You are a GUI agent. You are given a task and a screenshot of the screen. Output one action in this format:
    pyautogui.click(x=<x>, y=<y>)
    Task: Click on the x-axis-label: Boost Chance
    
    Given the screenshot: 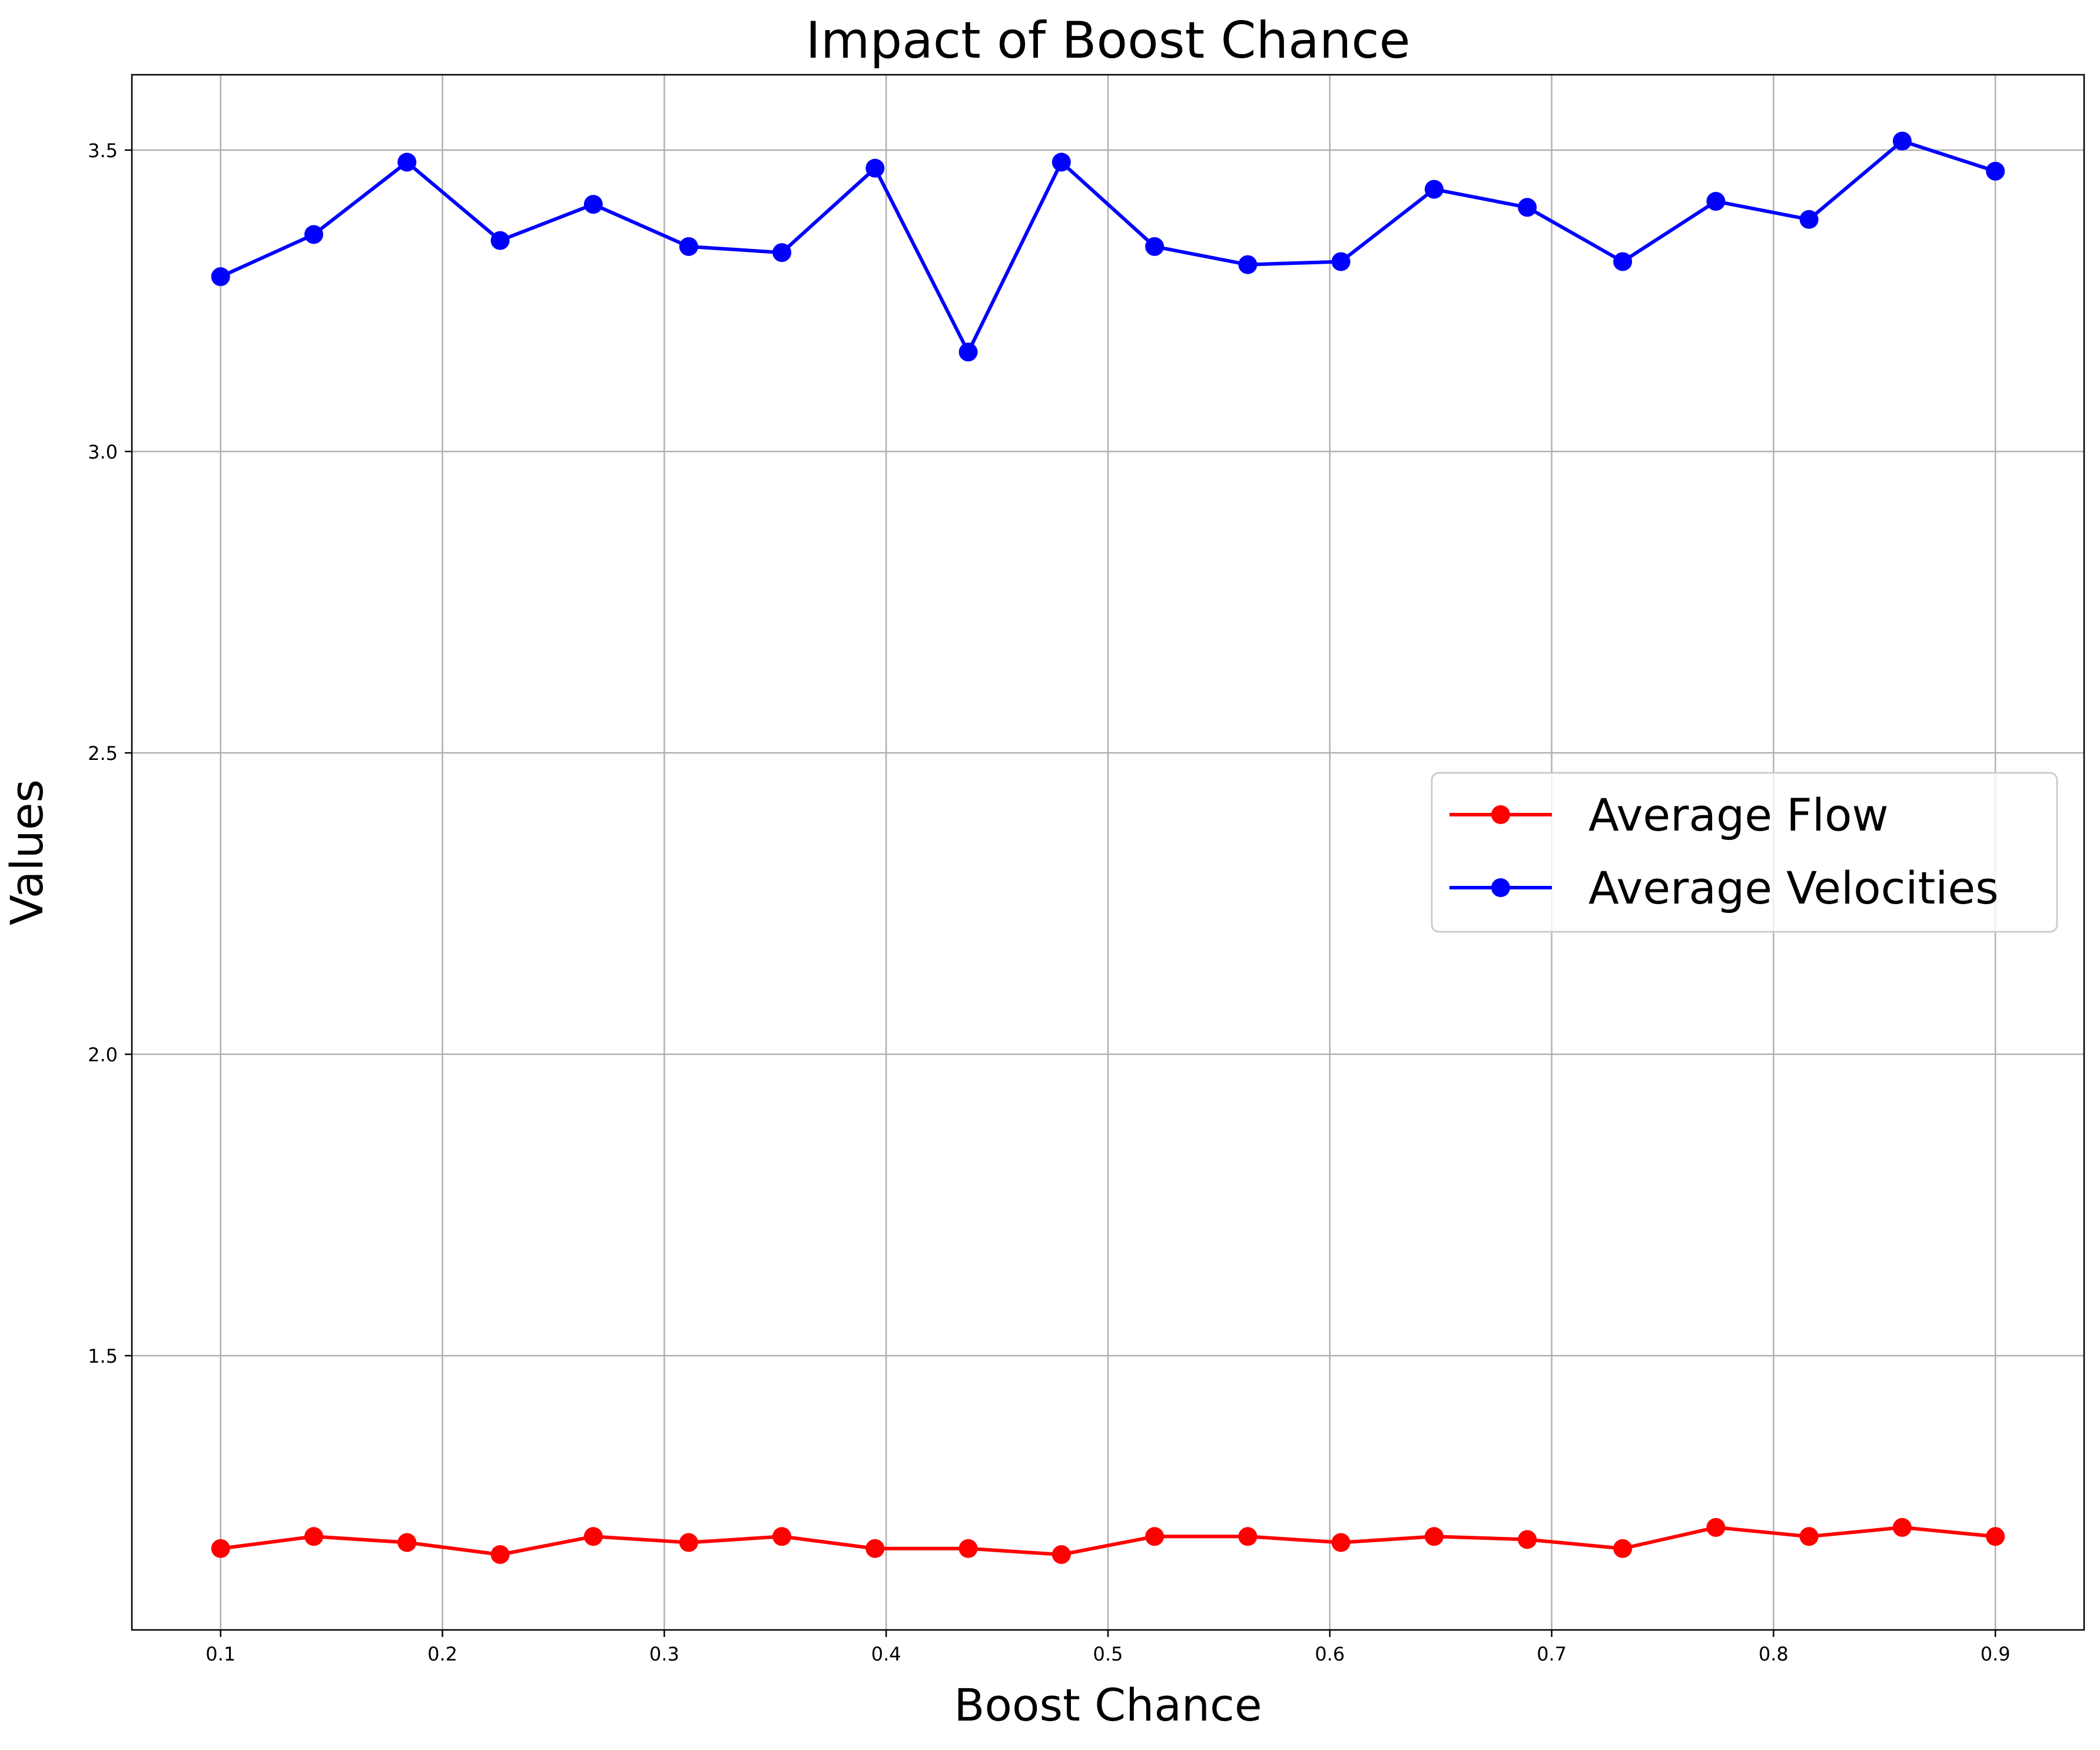 What is the action you would take?
    pyautogui.click(x=1108, y=1705)
    